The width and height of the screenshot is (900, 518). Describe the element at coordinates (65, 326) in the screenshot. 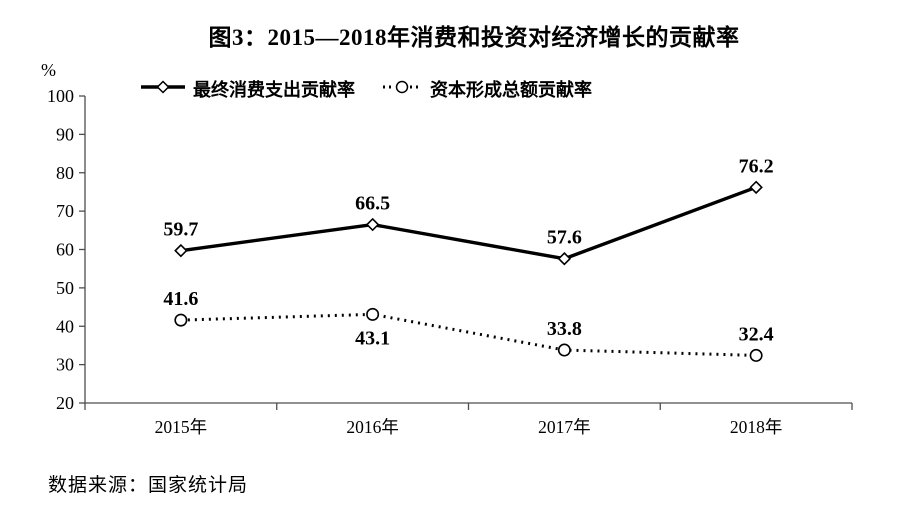

I see `y-tick-label: 40` at that location.